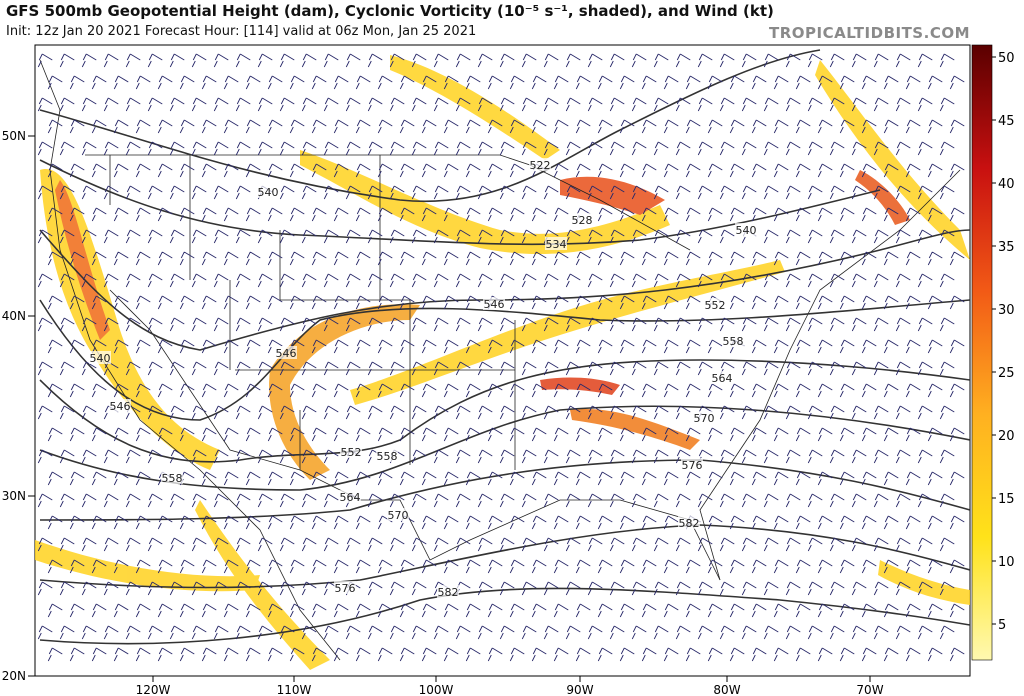  Describe the element at coordinates (1006, 373) in the screenshot. I see `colorbar-tick-label: 25` at that location.